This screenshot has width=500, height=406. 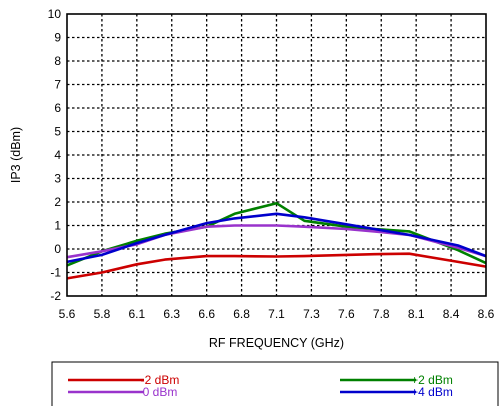 I want to click on legend: -2 dBm +2 dBm 0 dBm +4 dBm, so click(x=260, y=386).